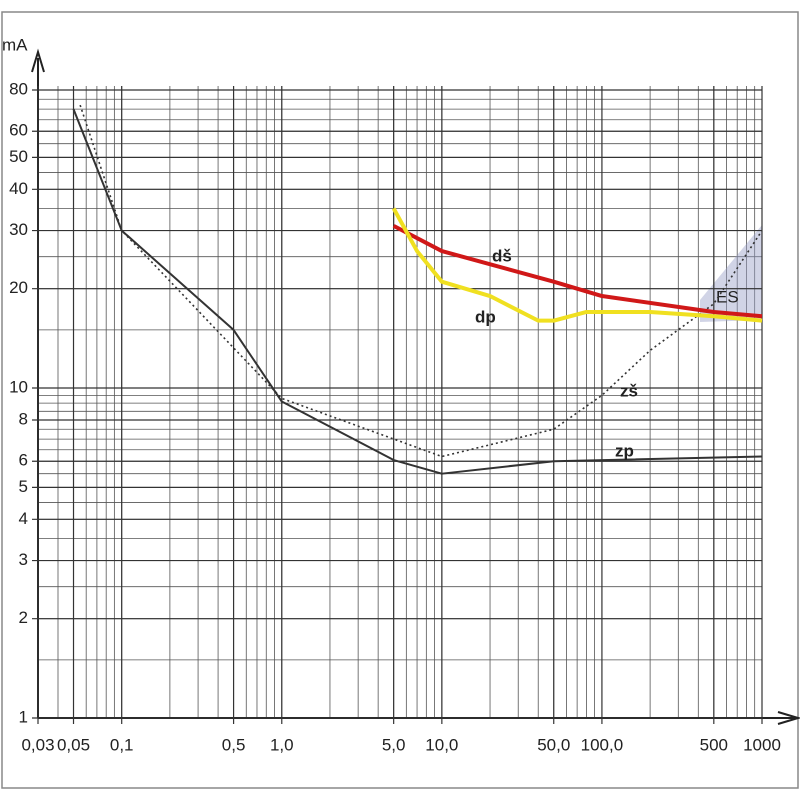 This screenshot has width=800, height=800. What do you see at coordinates (714, 744) in the screenshot?
I see `x-tick-label: 500` at bounding box center [714, 744].